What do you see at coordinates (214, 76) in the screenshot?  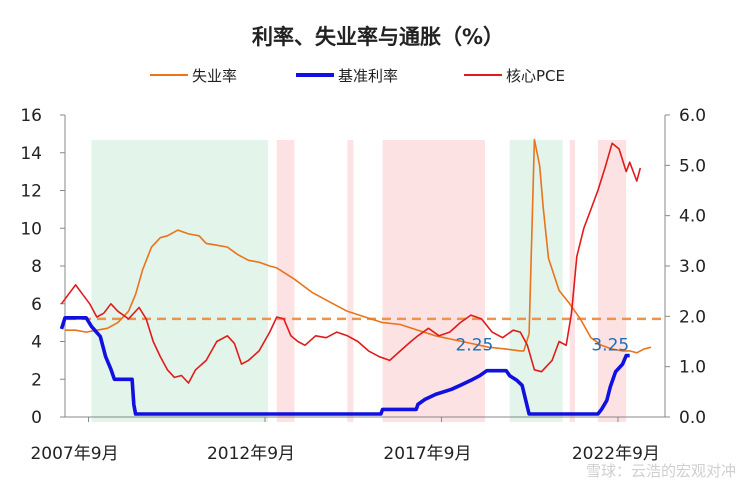 I see `legend-label-0: 失业率` at bounding box center [214, 76].